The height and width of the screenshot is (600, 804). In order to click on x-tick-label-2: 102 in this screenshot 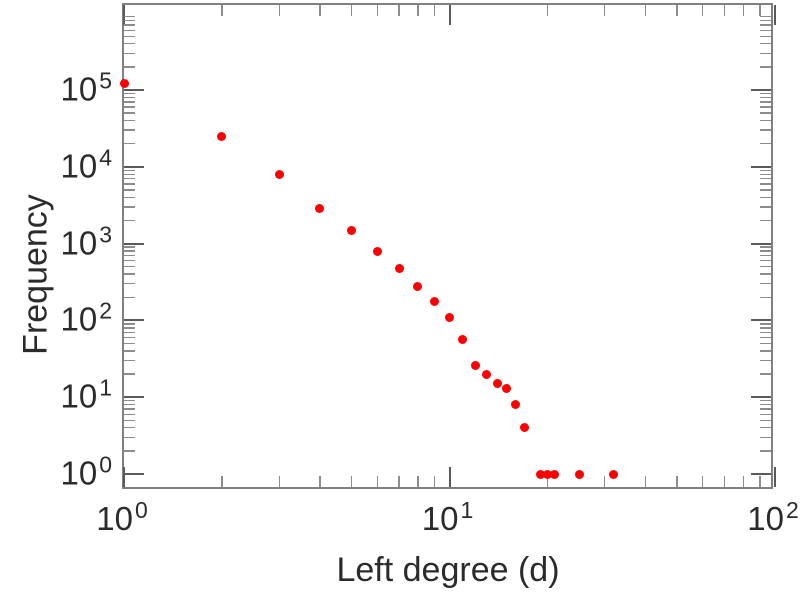, I will do `click(773, 517)`.